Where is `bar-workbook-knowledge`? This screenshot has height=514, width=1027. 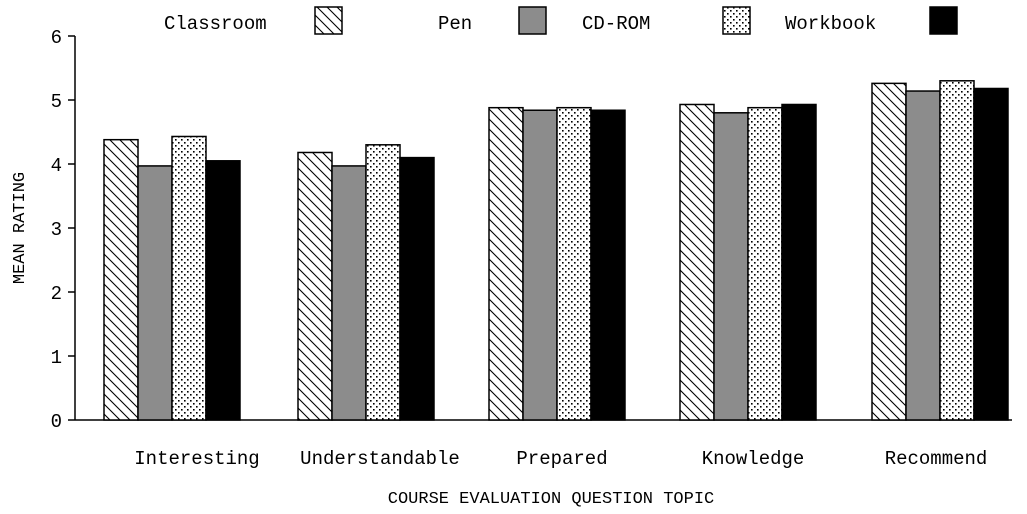
bar-workbook-knowledge is located at coordinates (799, 262).